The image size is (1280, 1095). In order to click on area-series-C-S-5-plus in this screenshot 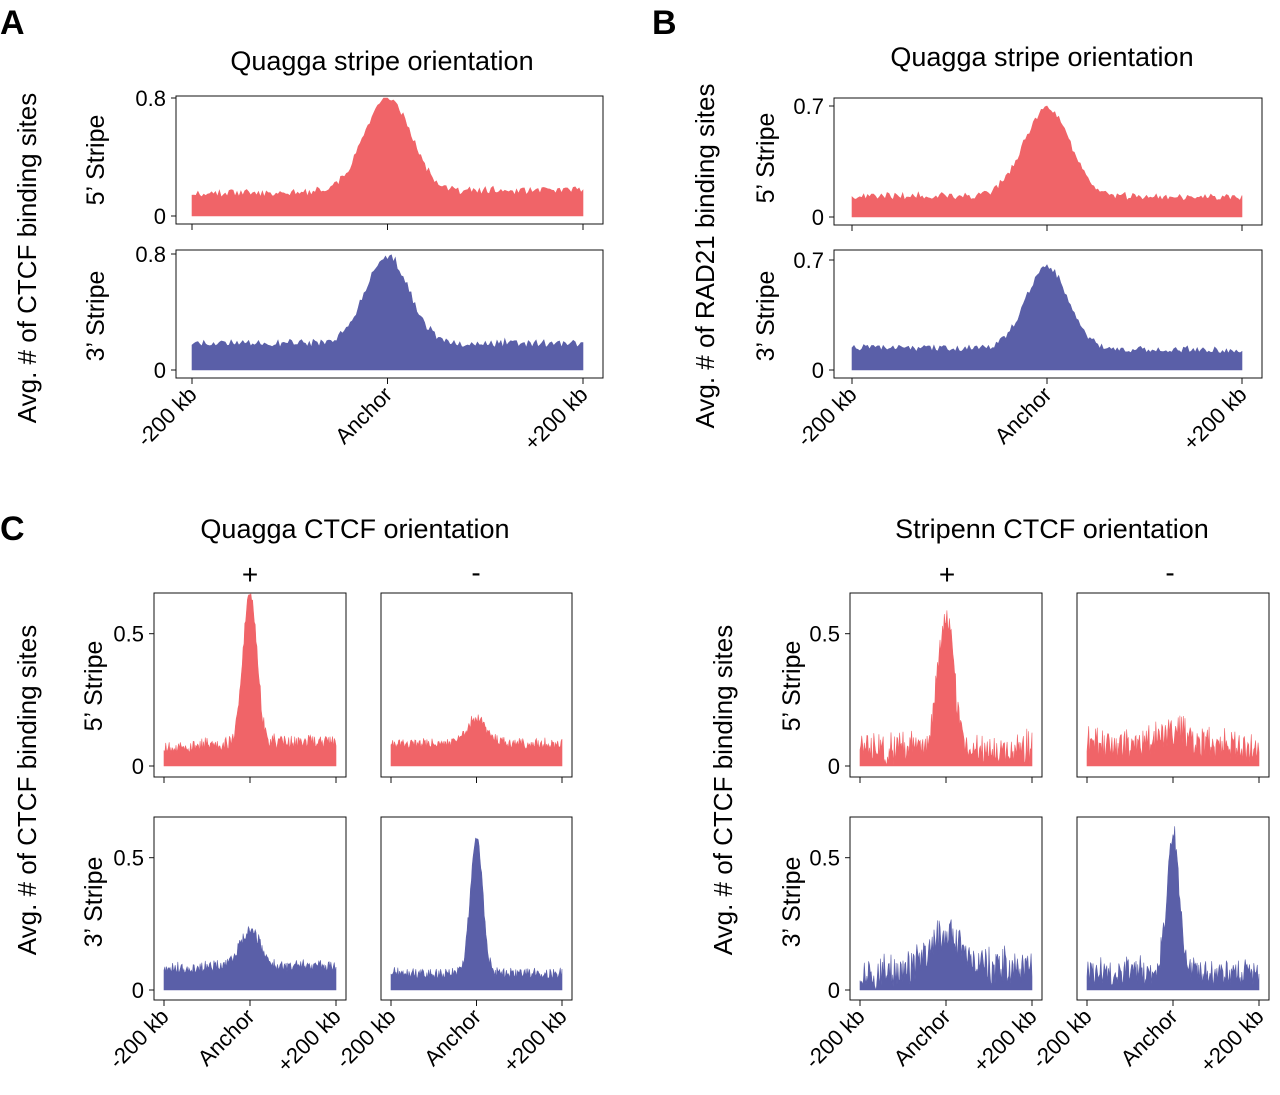, I will do `click(946, 688)`.